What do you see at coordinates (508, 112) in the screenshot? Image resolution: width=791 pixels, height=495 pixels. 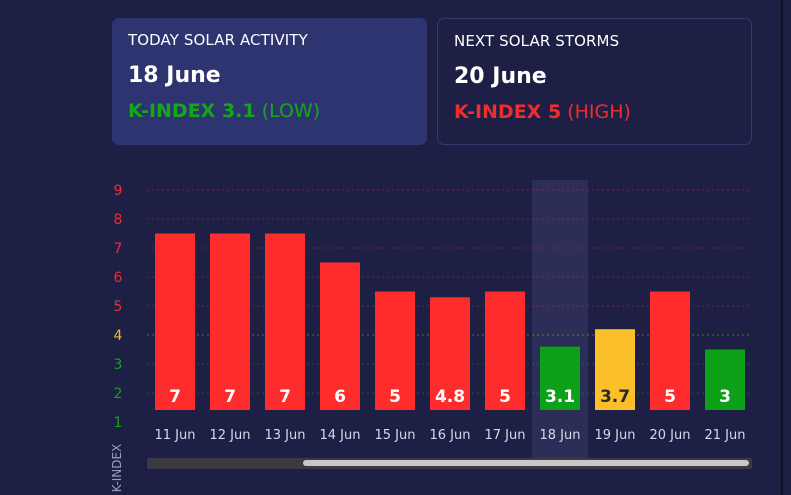 I see `next-kindex-value: K-INDEX 5` at bounding box center [508, 112].